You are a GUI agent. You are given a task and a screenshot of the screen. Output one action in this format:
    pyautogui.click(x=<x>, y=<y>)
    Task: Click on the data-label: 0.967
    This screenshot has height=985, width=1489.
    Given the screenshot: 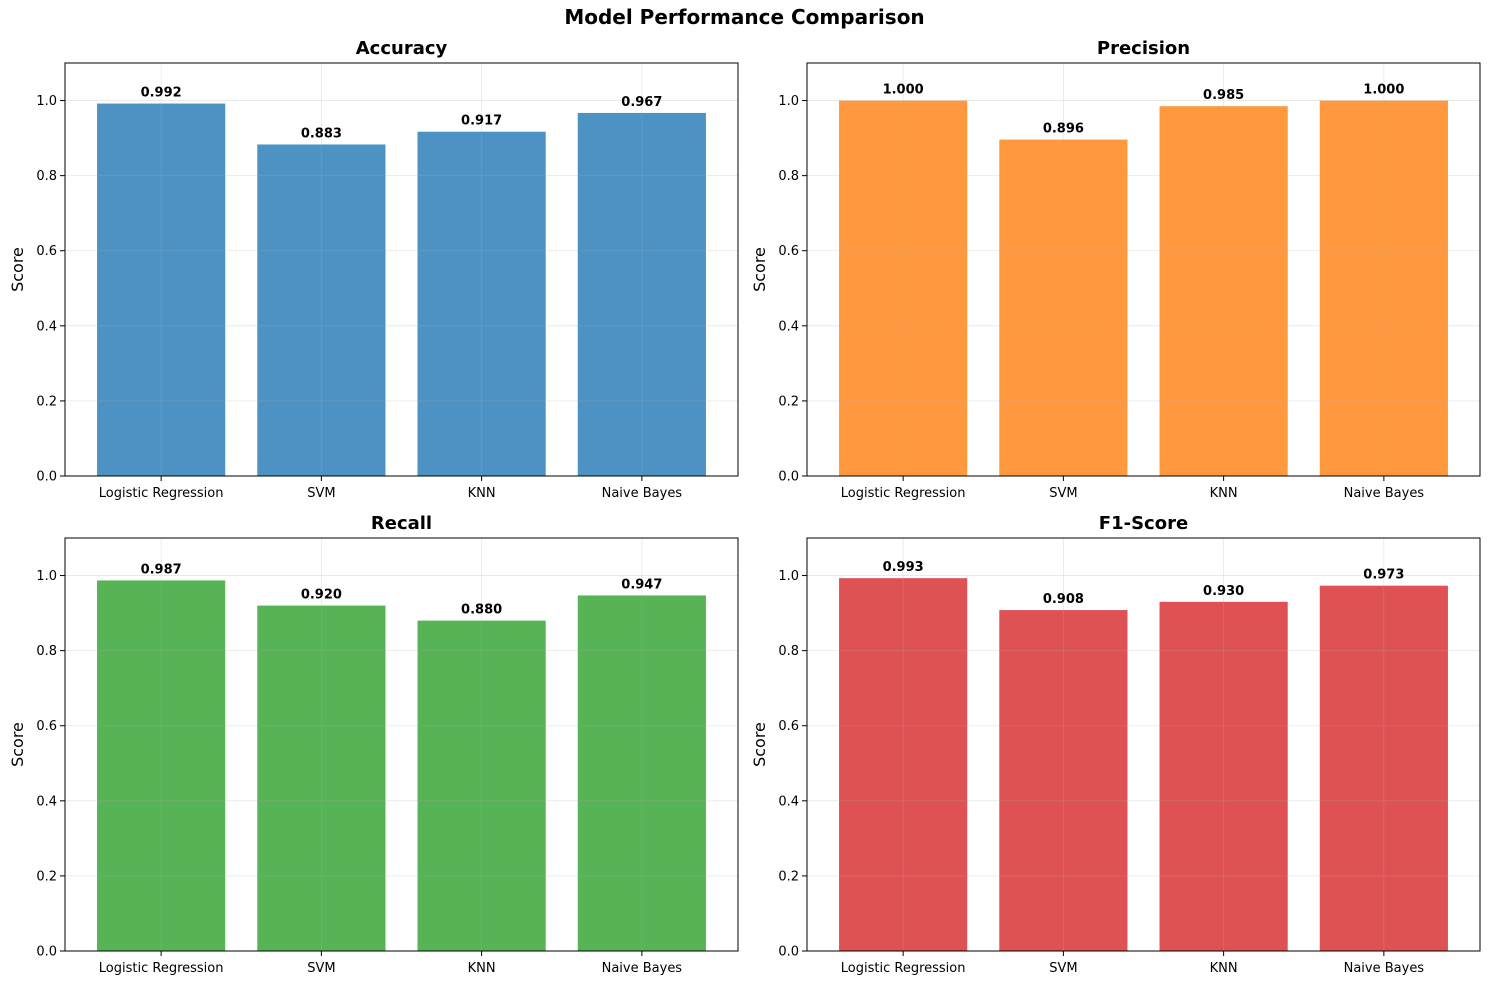 What is the action you would take?
    pyautogui.click(x=641, y=102)
    